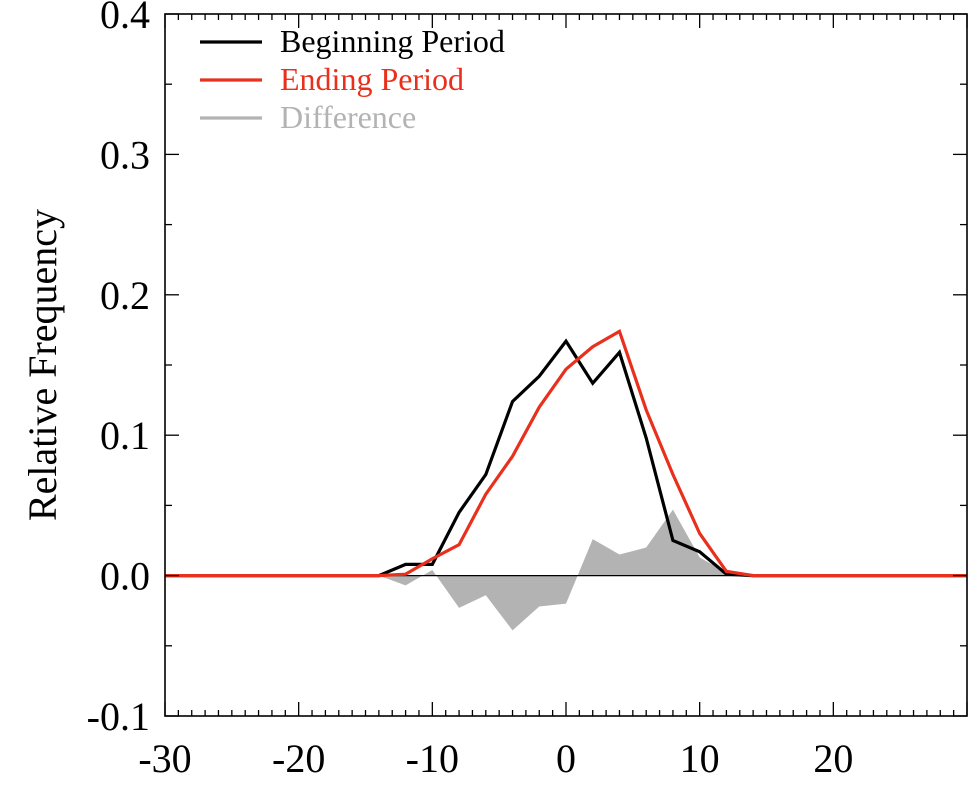 This screenshot has width=970, height=786. Describe the element at coordinates (298, 758) in the screenshot. I see `x-tick-label: -20` at that location.